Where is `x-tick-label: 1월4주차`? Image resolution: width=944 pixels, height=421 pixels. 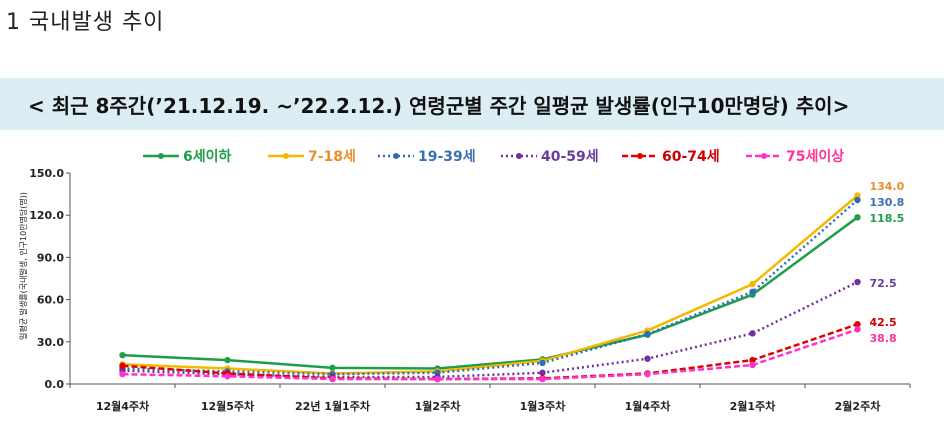 x-tick-label: 1월4주차 is located at coordinates (648, 406).